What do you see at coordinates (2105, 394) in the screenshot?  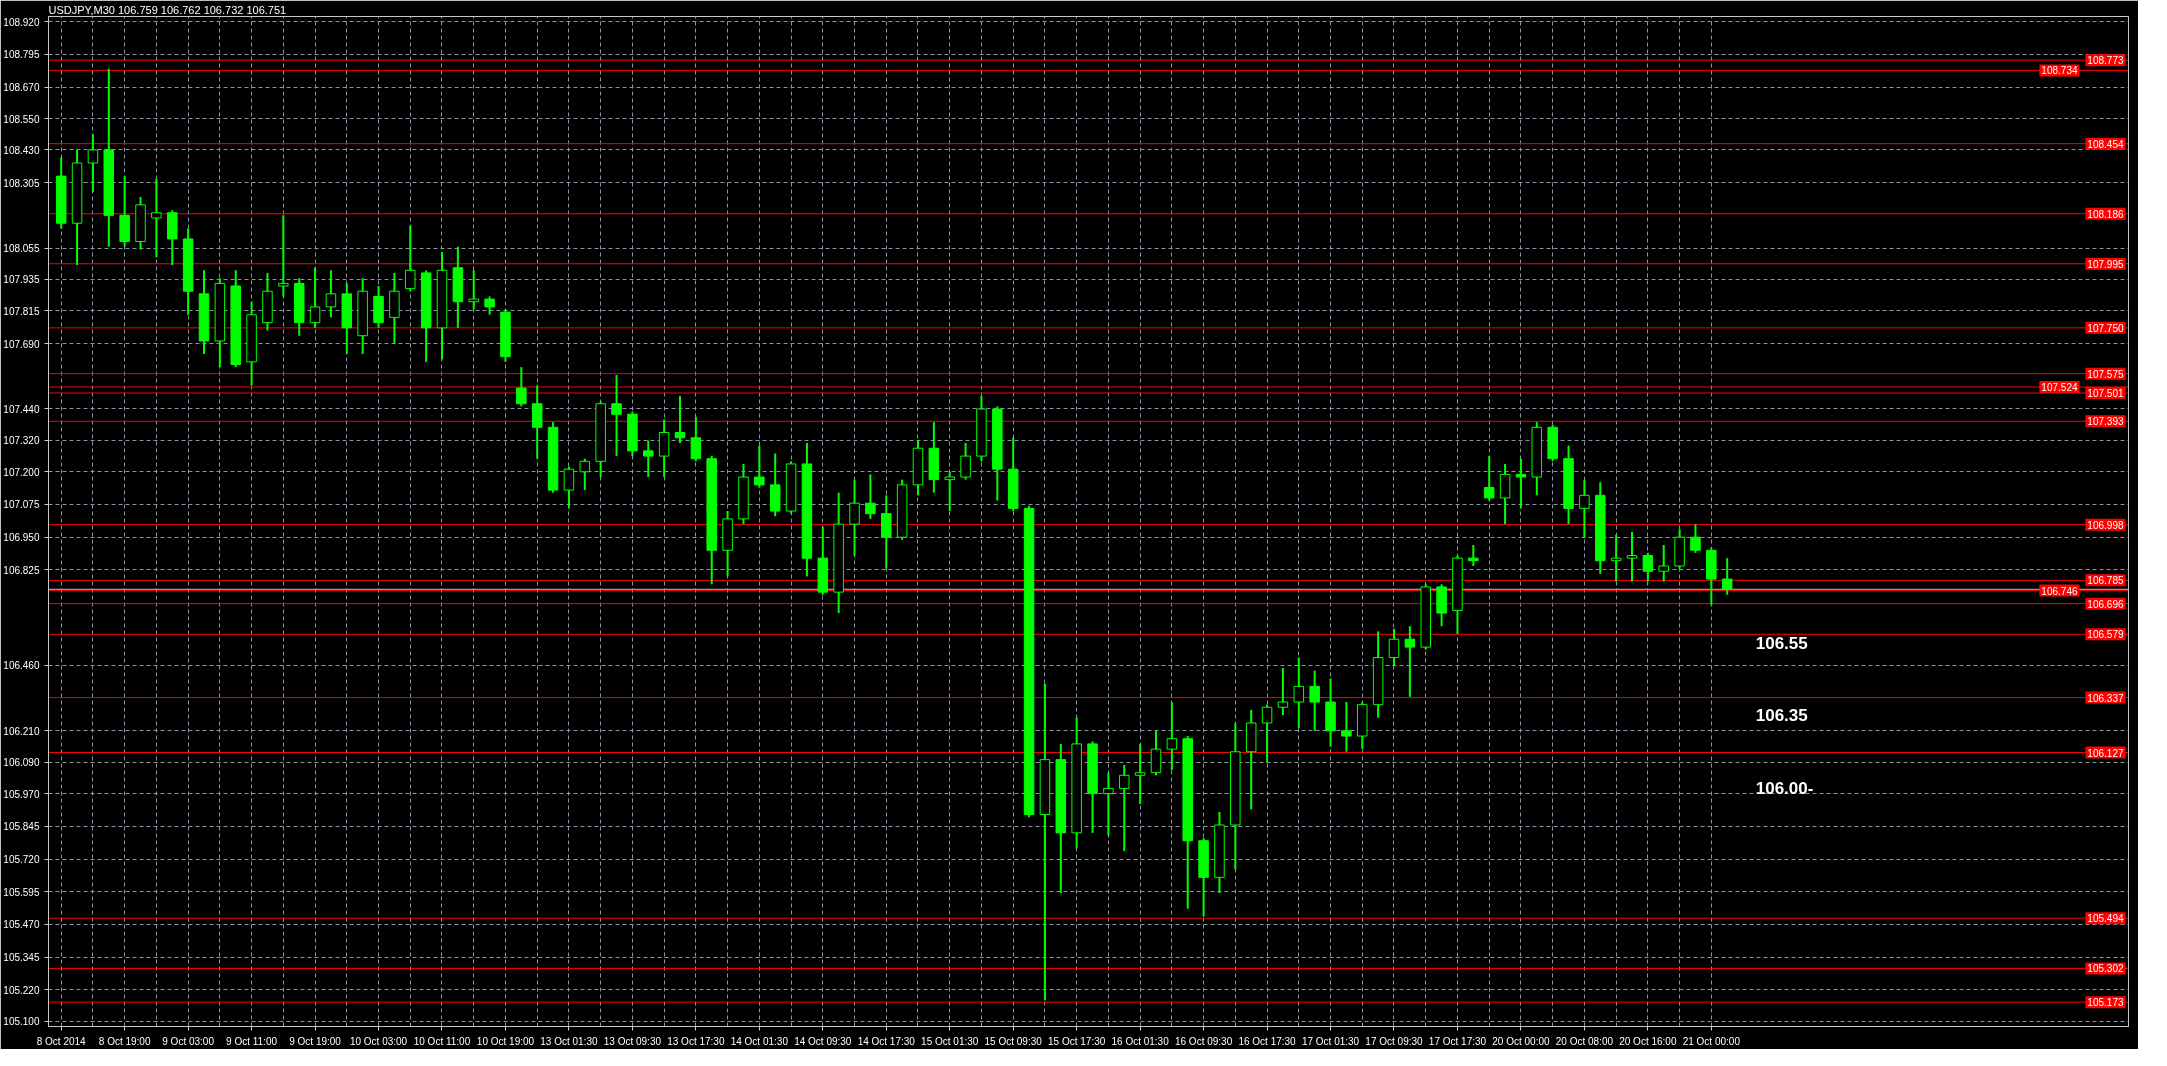 I see `ref-line-label: 107.501` at bounding box center [2105, 394].